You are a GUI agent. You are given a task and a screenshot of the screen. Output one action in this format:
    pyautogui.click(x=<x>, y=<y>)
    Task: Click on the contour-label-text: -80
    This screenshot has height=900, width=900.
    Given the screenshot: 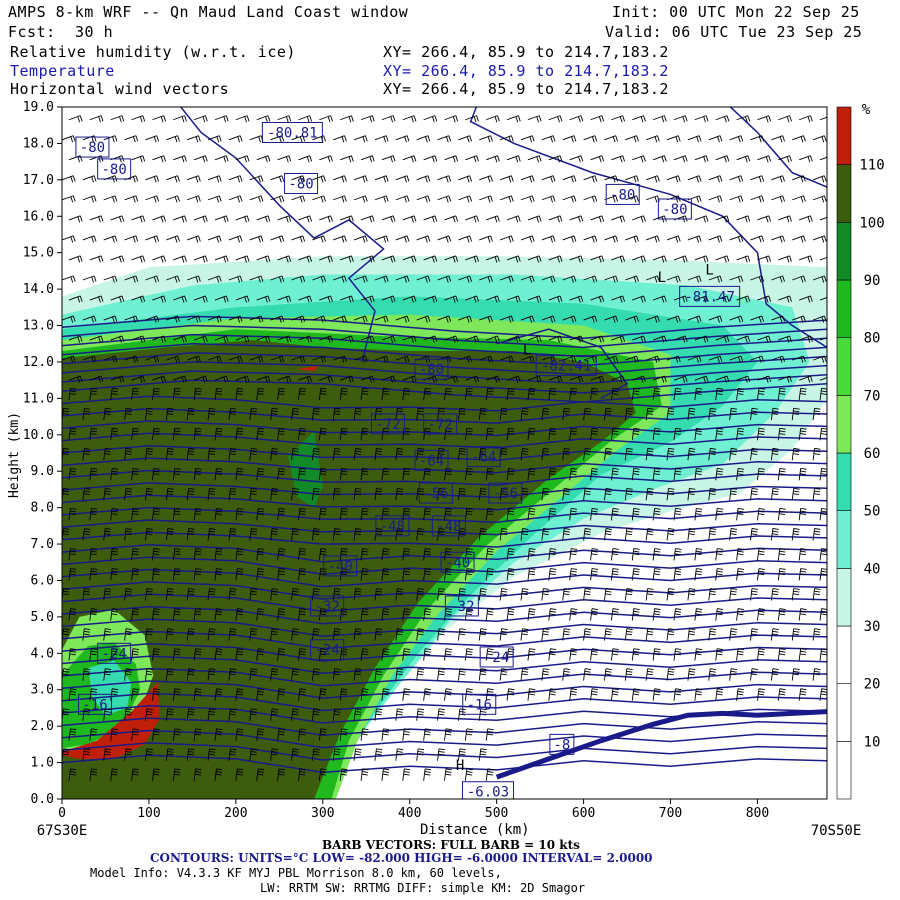 What is the action you would take?
    pyautogui.click(x=674, y=210)
    